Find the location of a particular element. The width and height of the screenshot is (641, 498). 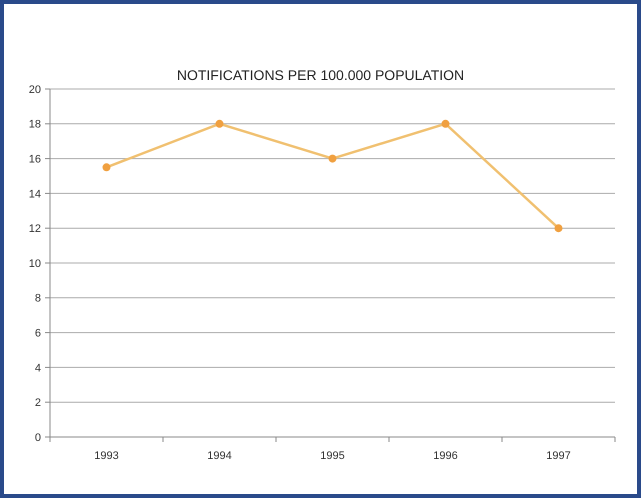

y-tick-label: 20 is located at coordinates (34, 90).